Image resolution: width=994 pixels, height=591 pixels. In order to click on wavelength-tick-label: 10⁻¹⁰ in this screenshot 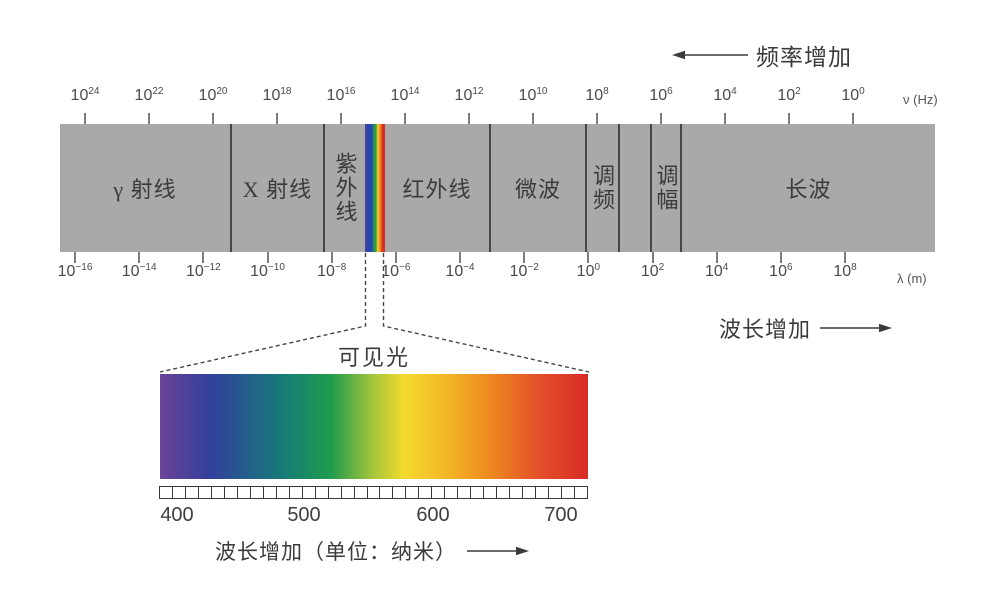, I will do `click(267, 271)`.